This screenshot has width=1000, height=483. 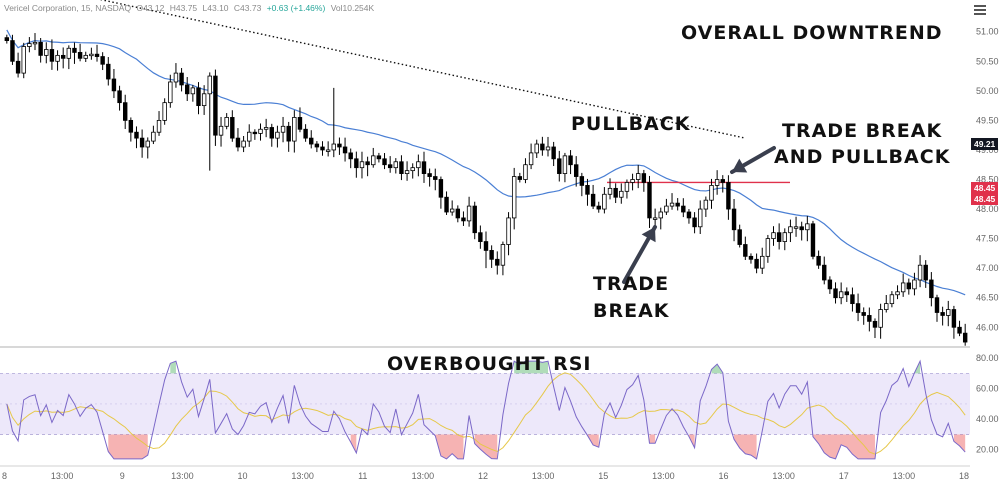 What do you see at coordinates (844, 476) in the screenshot?
I see `time-tick-label: 17` at bounding box center [844, 476].